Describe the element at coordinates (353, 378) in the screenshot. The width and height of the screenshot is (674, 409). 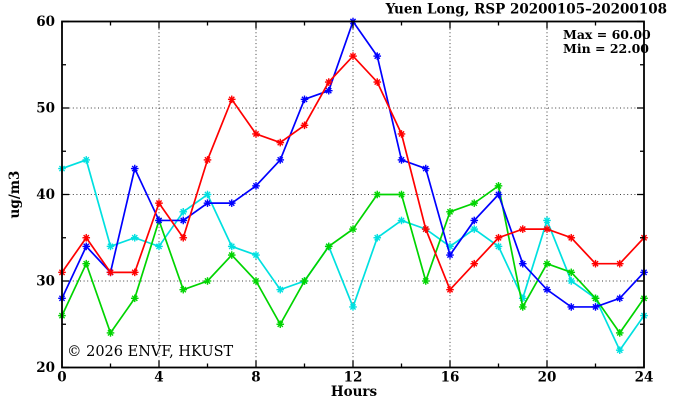
I see `x-tick-label: 12` at that location.